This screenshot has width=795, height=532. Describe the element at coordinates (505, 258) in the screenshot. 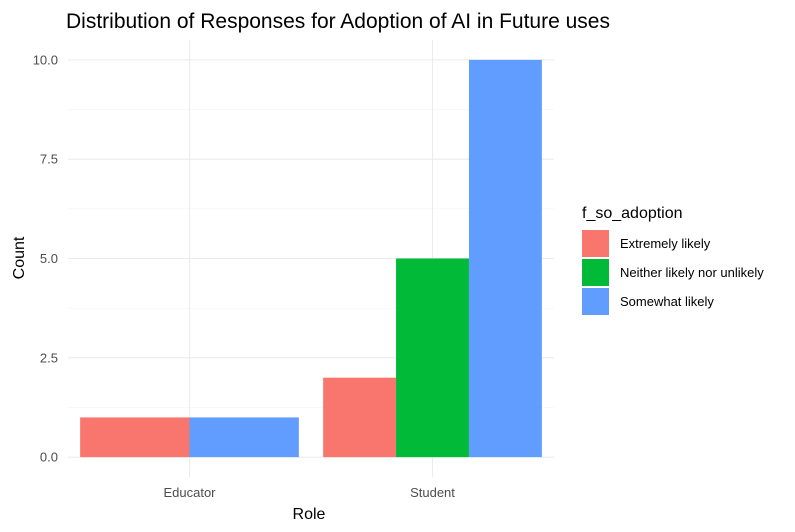

I see `bar-student-somewhat-likely` at that location.